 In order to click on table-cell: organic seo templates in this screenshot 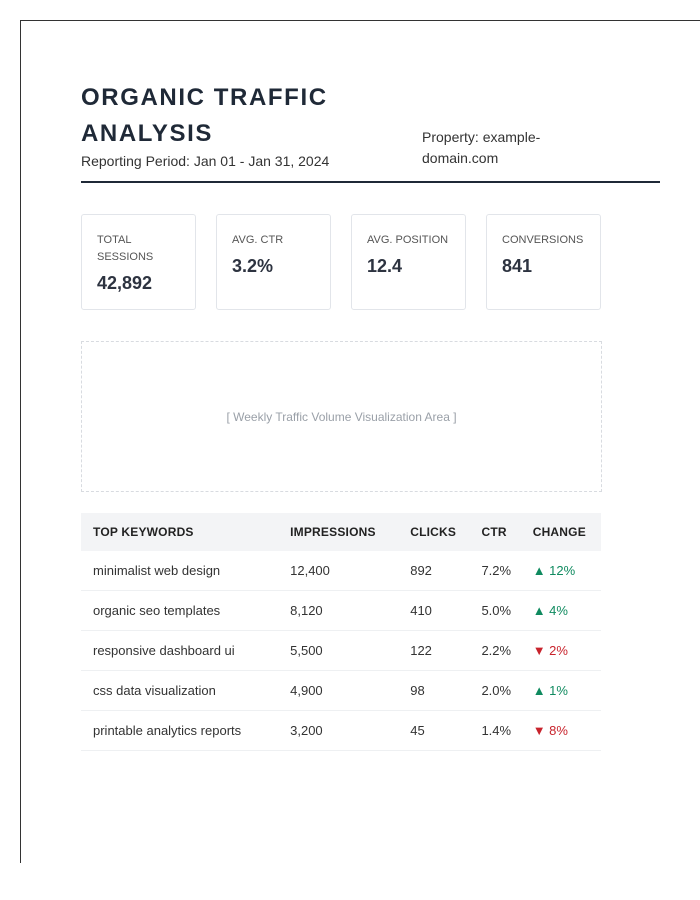, I will do `click(180, 610)`.